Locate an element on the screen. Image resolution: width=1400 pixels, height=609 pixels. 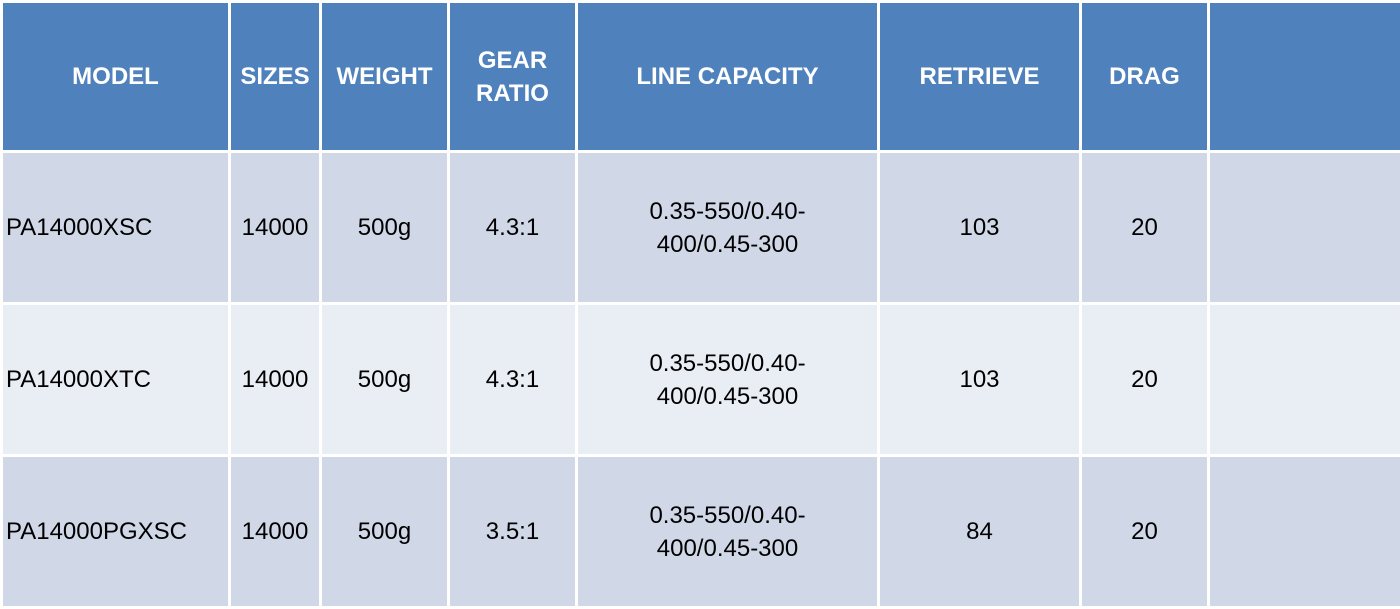
header-line-capacity: LINE CAPACITY is located at coordinates (727, 76).